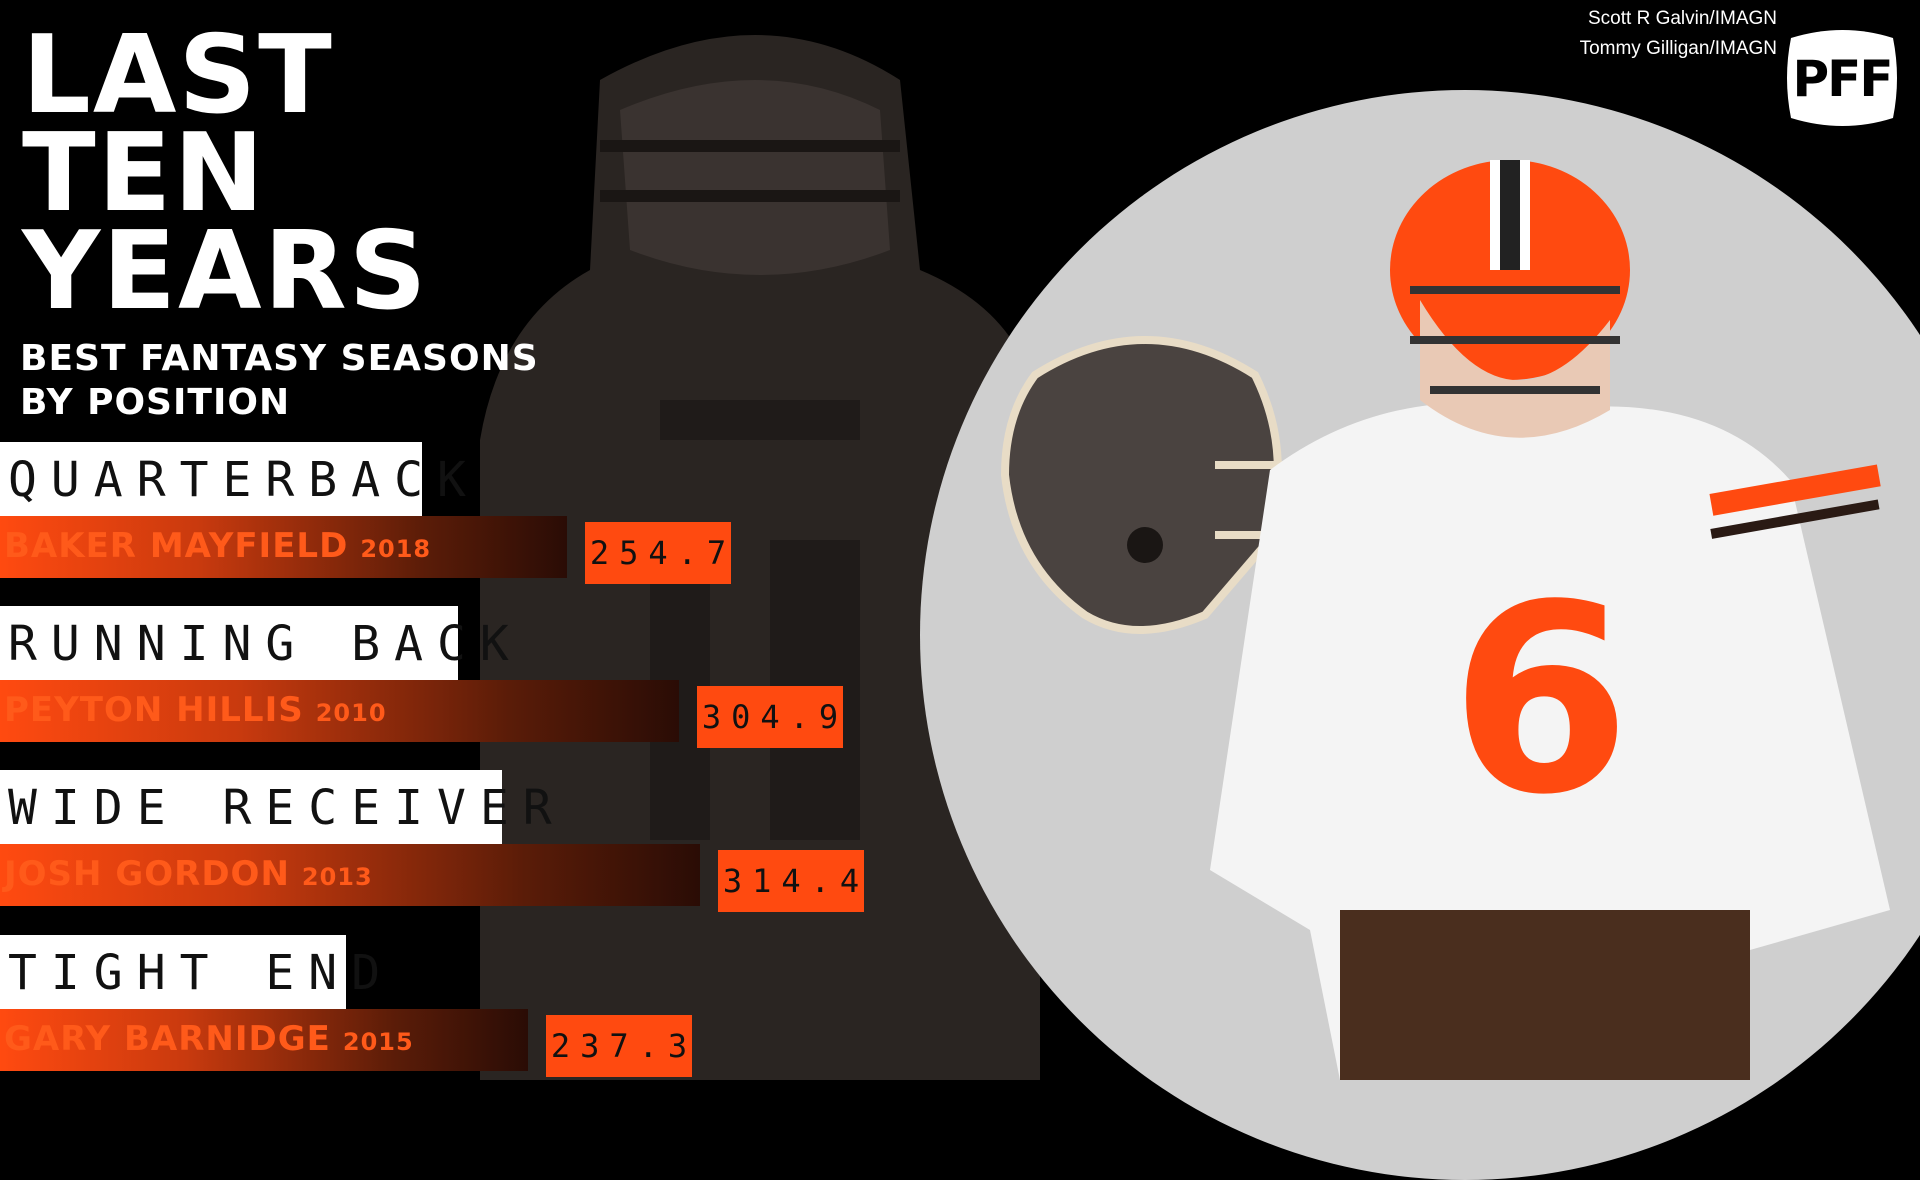  I want to click on player-name: JOSH GORDON 2013, so click(188, 874).